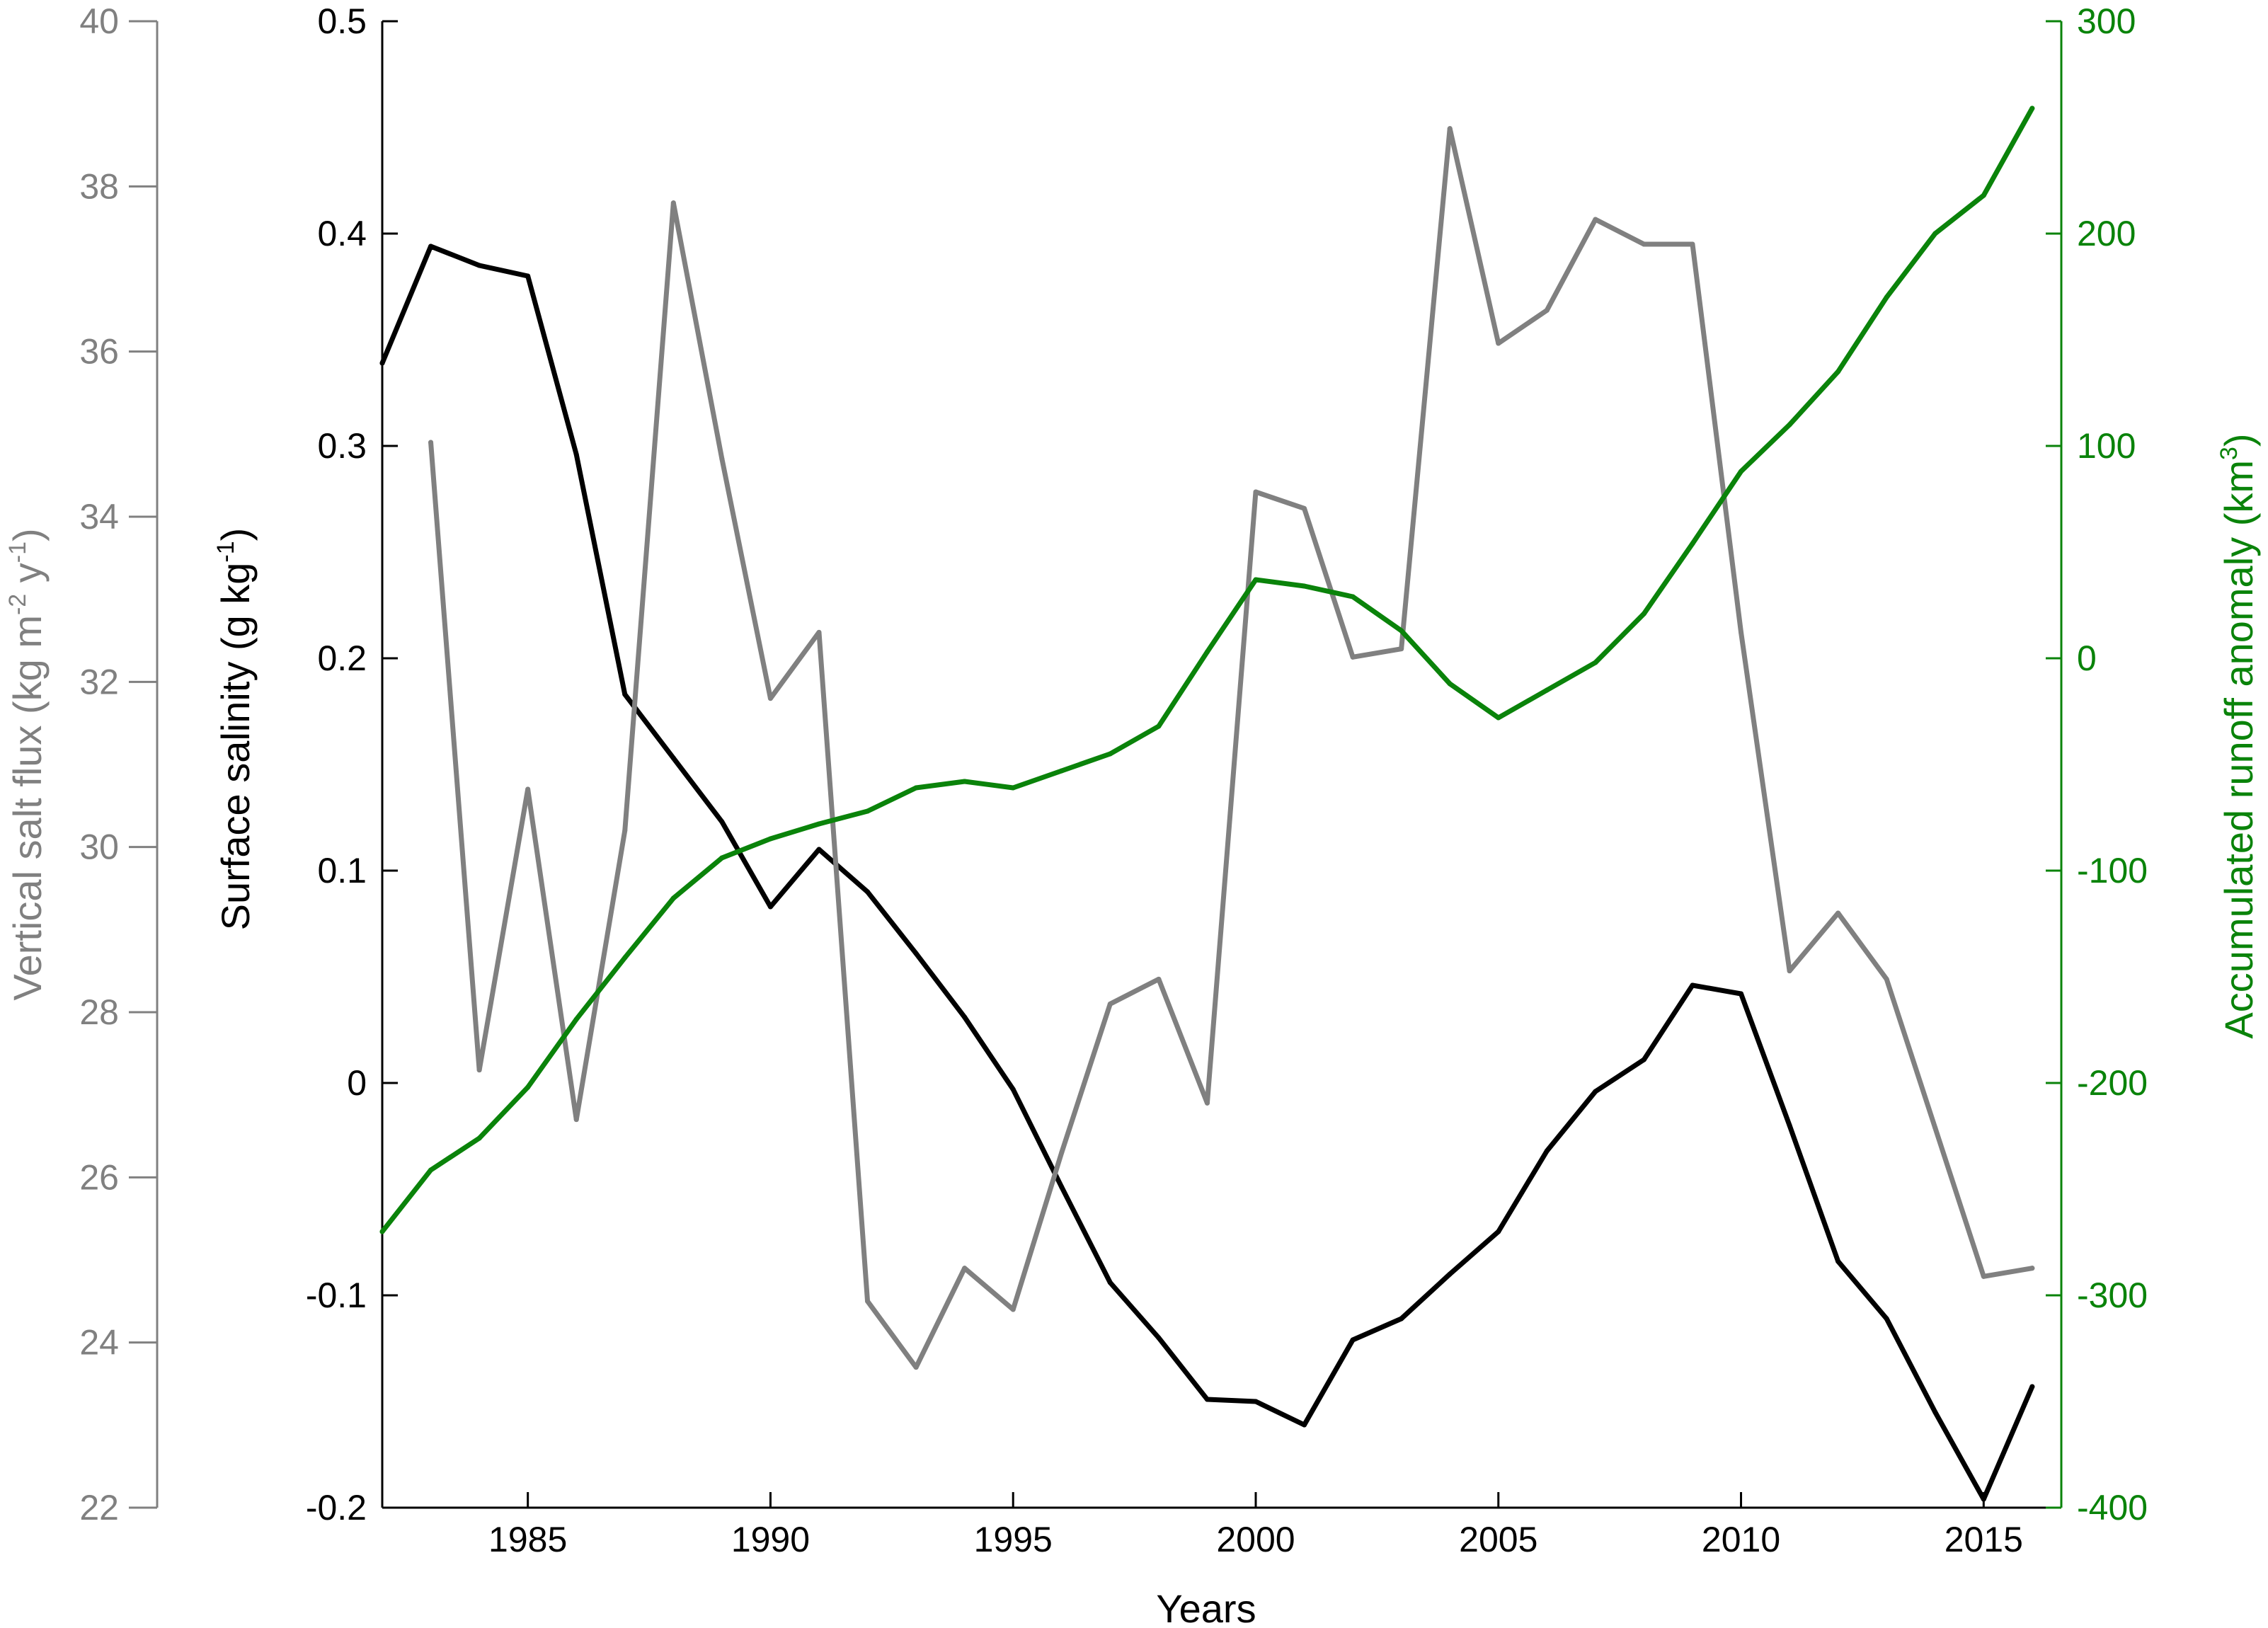 This screenshot has height=1628, width=2268. Describe the element at coordinates (2238, 735) in the screenshot. I see `runoff-axis-title: Accumulated runoff anomaly (km3)` at that location.